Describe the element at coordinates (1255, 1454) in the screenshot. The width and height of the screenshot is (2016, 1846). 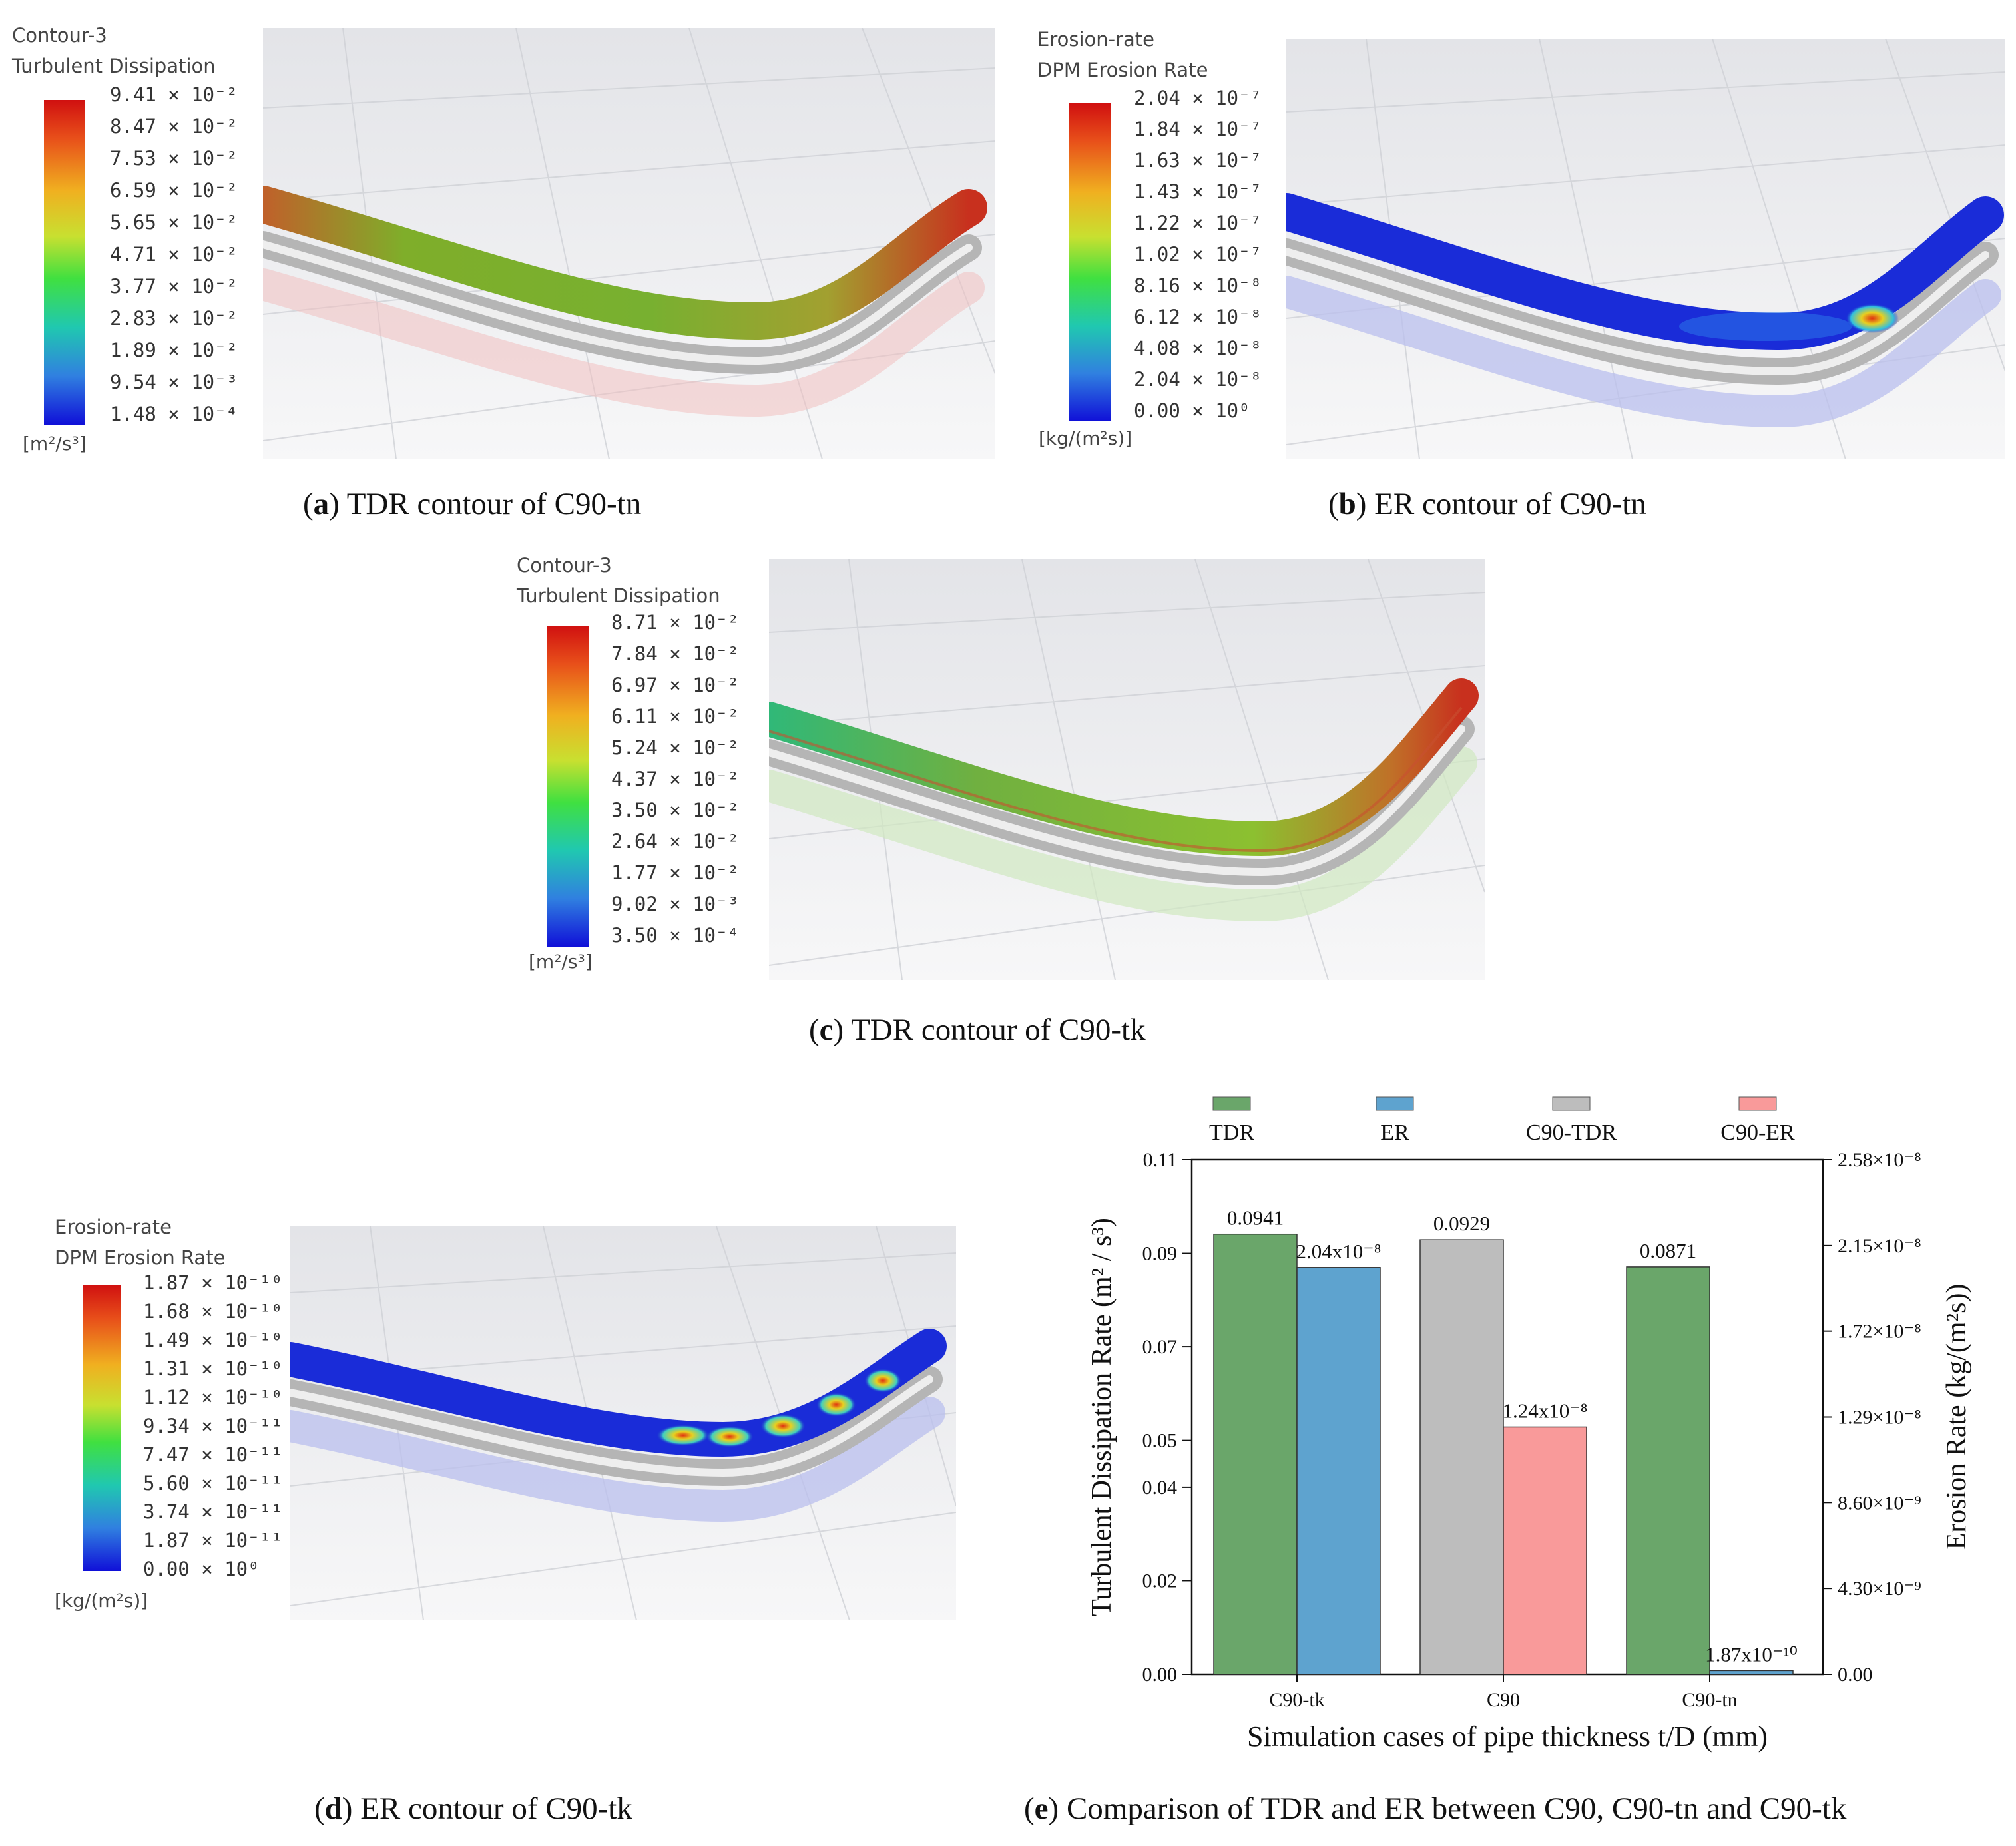
I see `bar-tdr-c90-tk` at that location.